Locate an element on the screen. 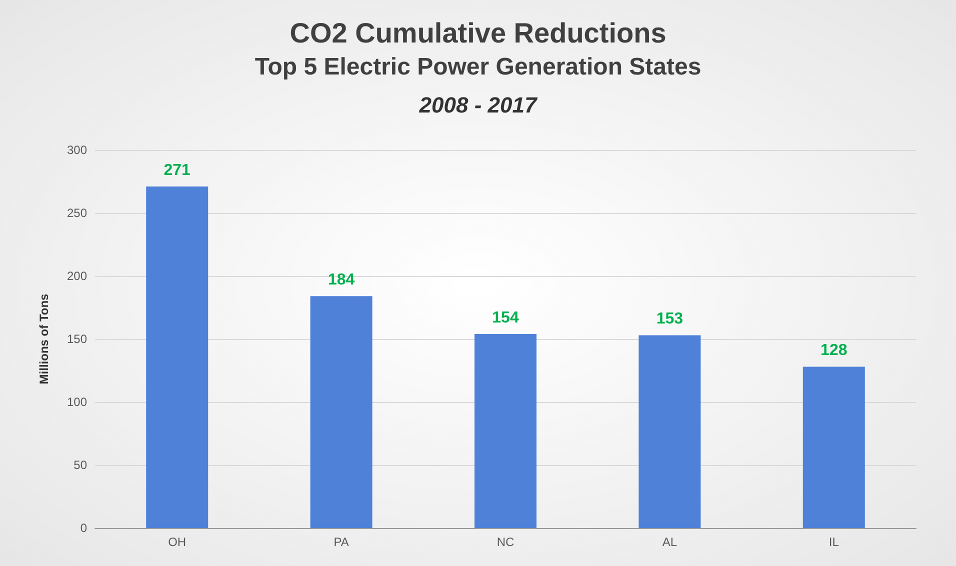 The height and width of the screenshot is (566, 956). y-axis-title: Millions of Tons is located at coordinates (44, 338).